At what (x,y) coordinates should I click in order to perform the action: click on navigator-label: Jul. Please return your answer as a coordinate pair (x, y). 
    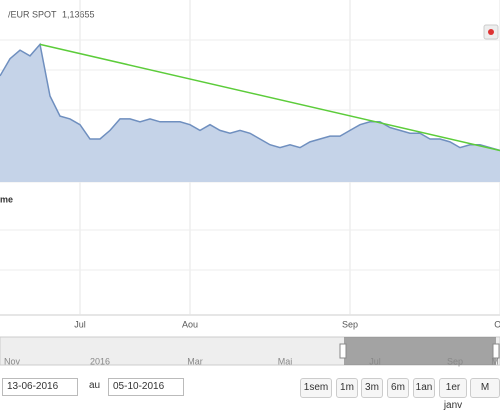
    Looking at the image, I should click on (375, 361).